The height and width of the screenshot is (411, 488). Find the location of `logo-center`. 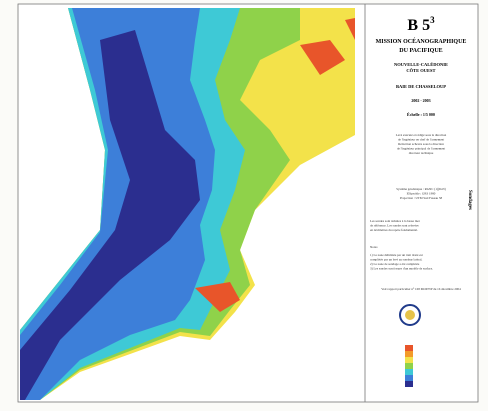

logo-center is located at coordinates (410, 315).